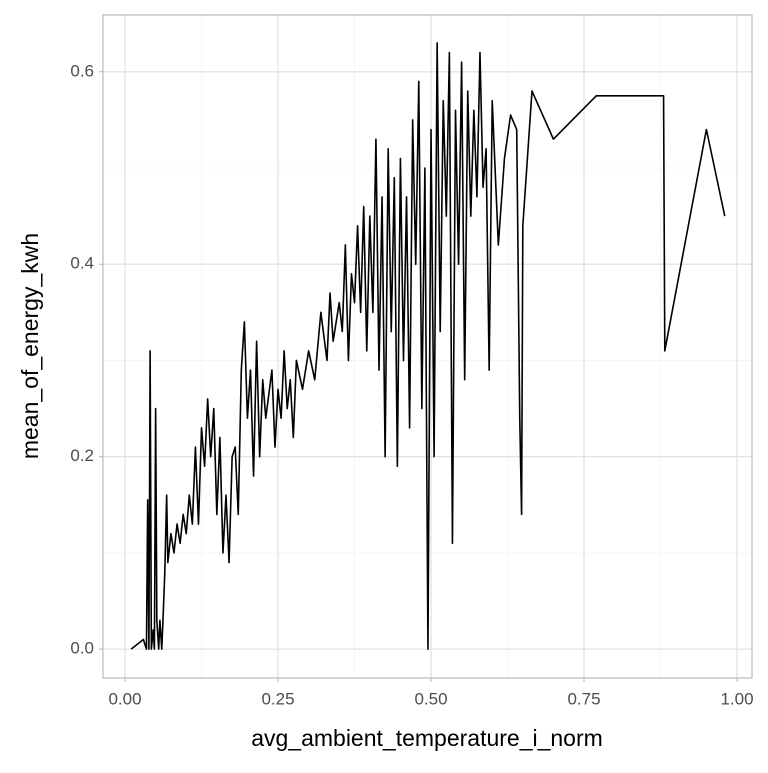 This screenshot has width=768, height=773. Describe the element at coordinates (736, 698) in the screenshot. I see `x-tick-label: 1.00` at that location.